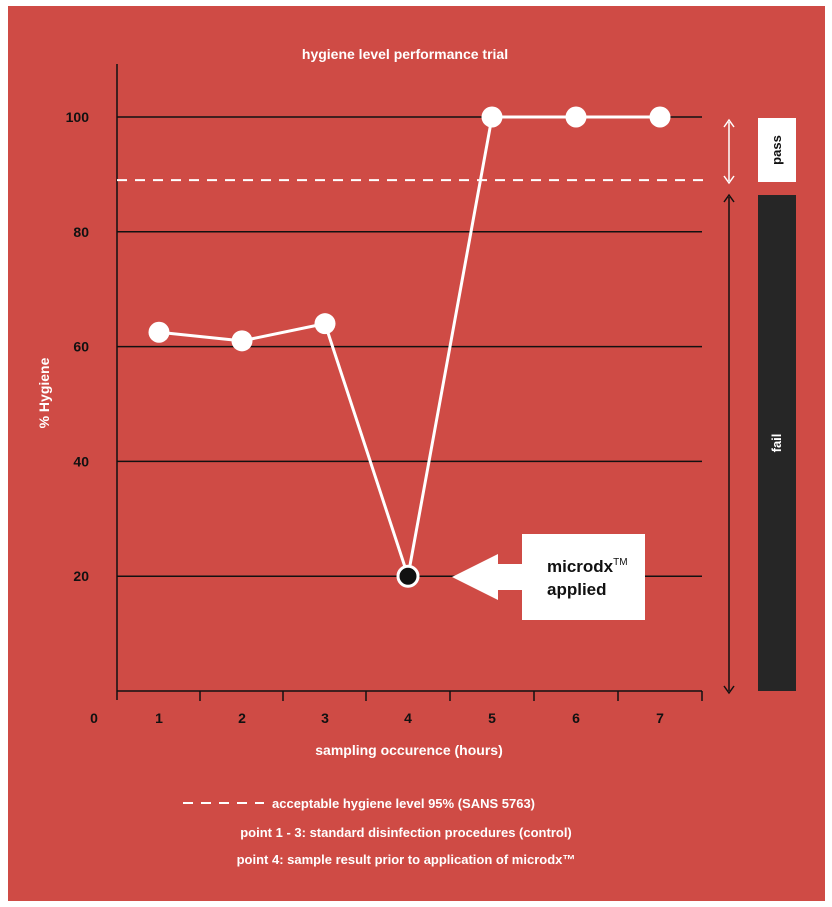  I want to click on fail-range-arrow-top, so click(729, 198).